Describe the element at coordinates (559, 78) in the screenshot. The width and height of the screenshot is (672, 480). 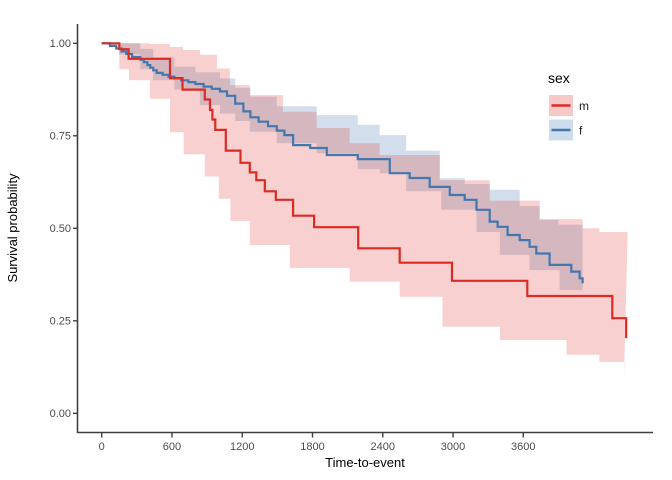
I see `legend-title: sex` at that location.